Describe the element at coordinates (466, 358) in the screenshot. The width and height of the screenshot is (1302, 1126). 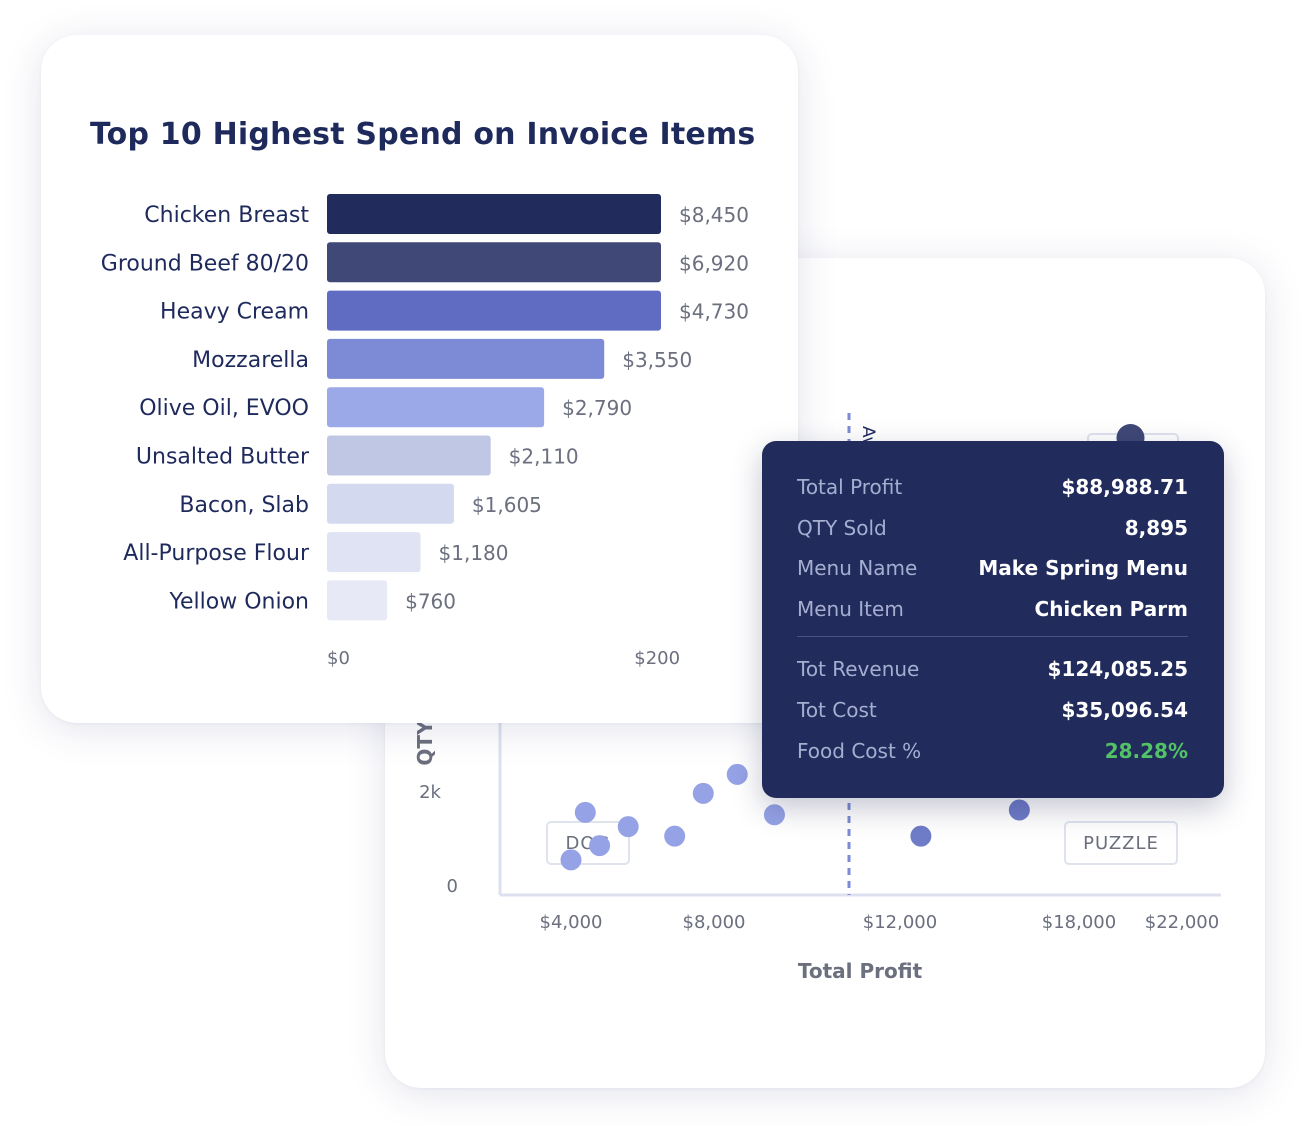
I see `bar-mozzarella` at that location.